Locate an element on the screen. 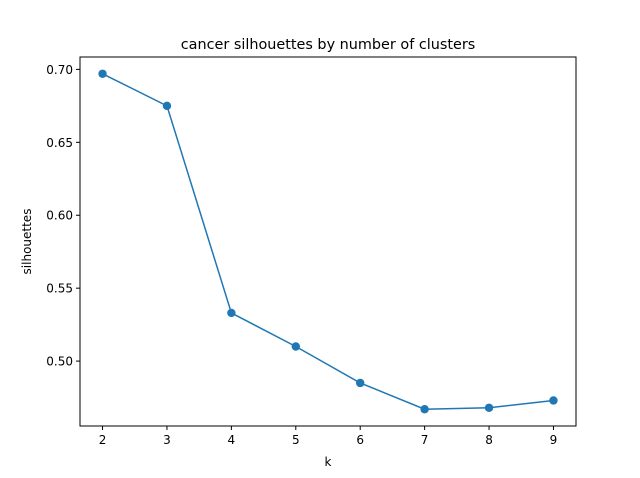 Image resolution: width=640 pixels, height=478 pixels. x-tick-label: 7 is located at coordinates (425, 440).